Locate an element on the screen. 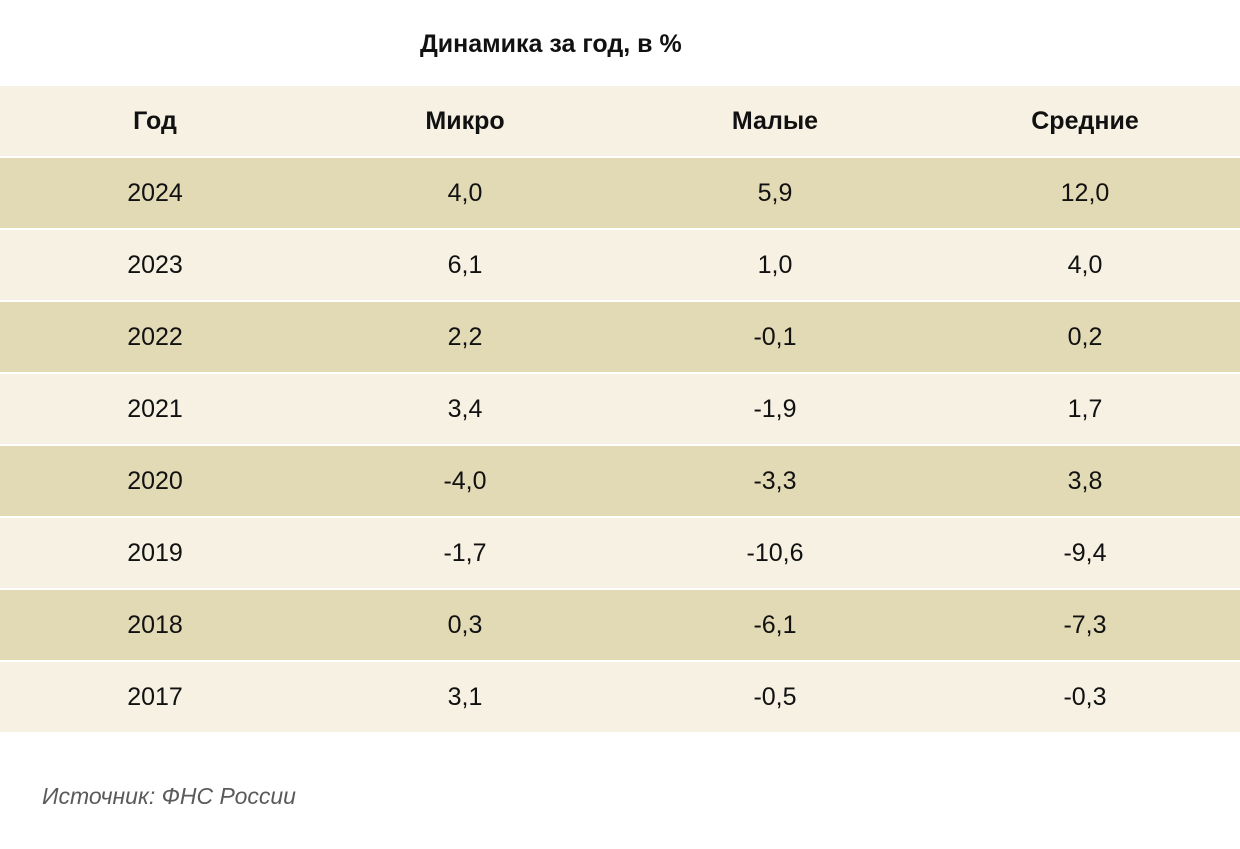 This screenshot has height=849, width=1240. cell-year: 2024 is located at coordinates (155, 193).